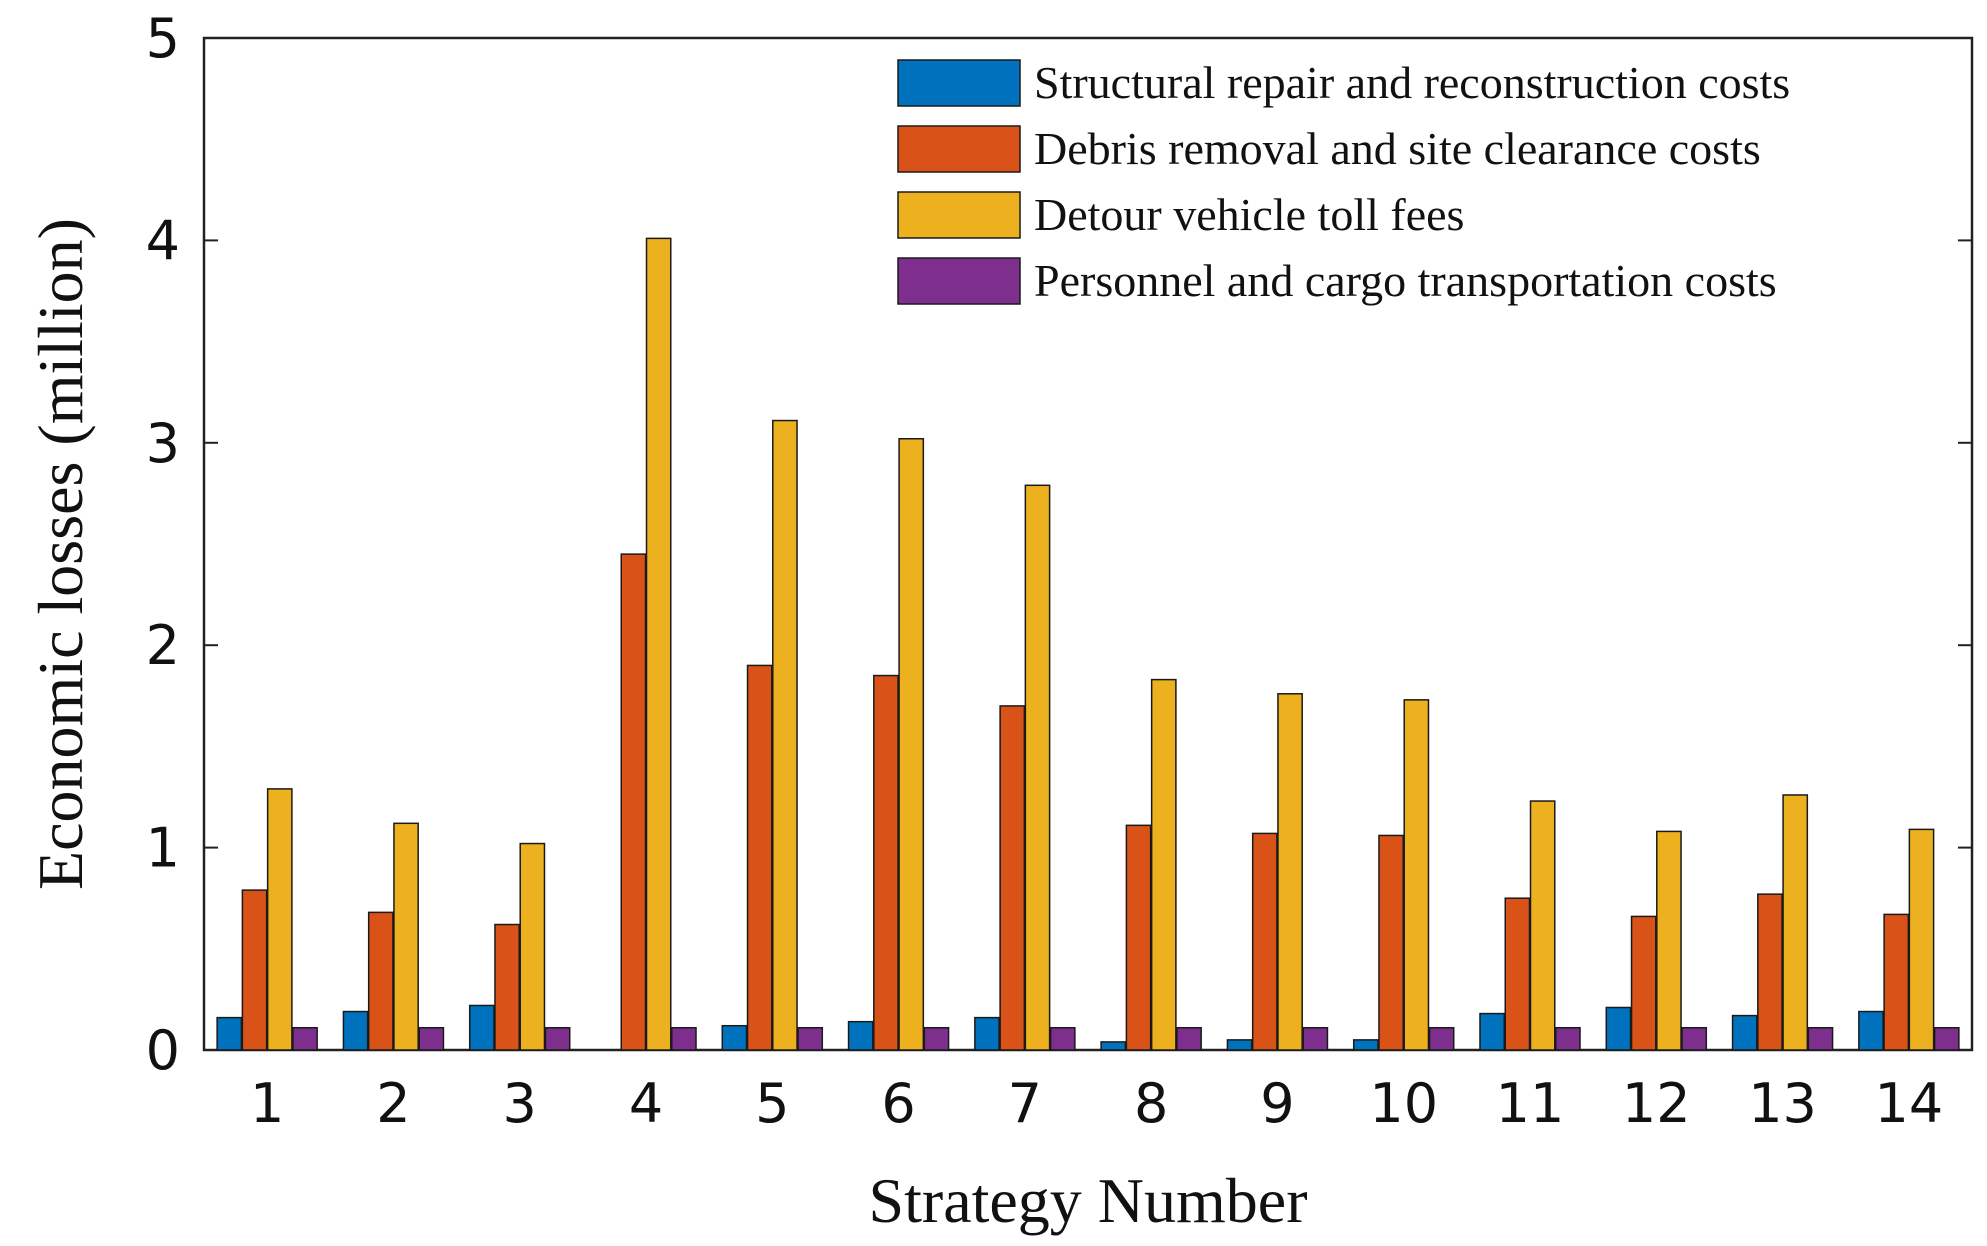 This screenshot has height=1246, width=1987. What do you see at coordinates (1037, 767) in the screenshot?
I see `bar-s3-c7` at bounding box center [1037, 767].